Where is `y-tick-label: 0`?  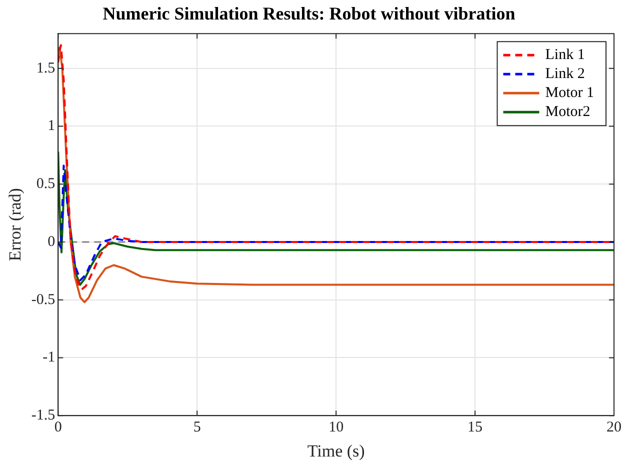 y-tick-label: 0 is located at coordinates (52, 242).